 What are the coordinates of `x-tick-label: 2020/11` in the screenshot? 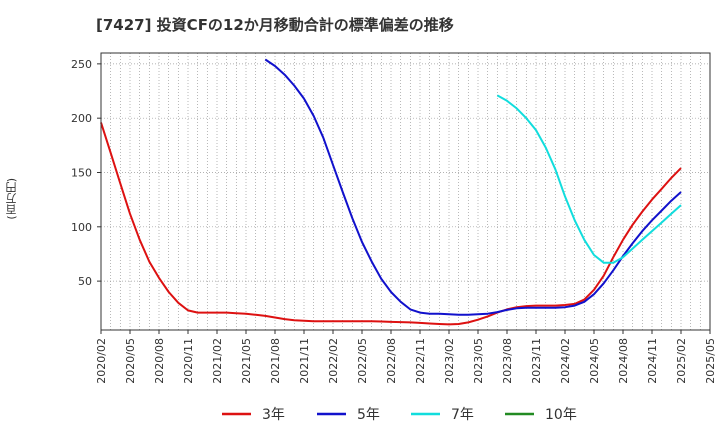 It's located at (188, 361).